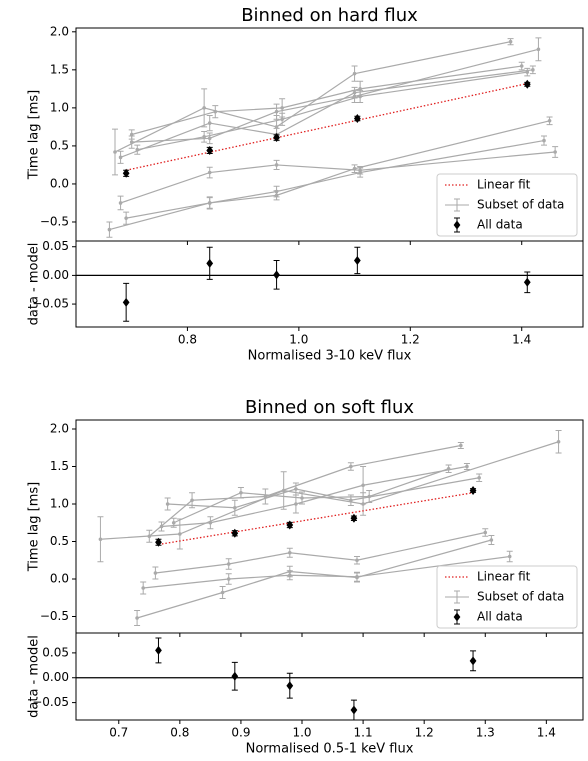  What do you see at coordinates (363, 733) in the screenshot?
I see `x-tick-label: 1.1` at bounding box center [363, 733].